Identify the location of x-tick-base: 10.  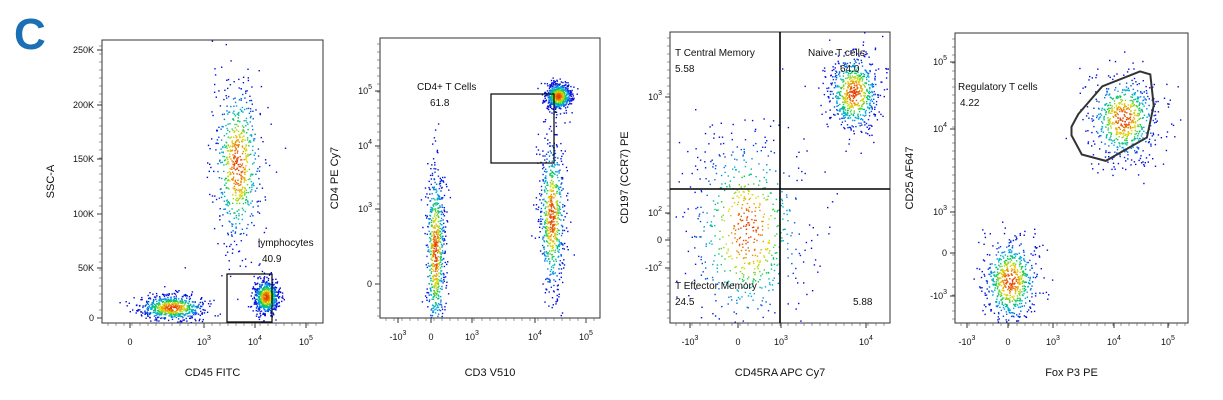
(470, 337).